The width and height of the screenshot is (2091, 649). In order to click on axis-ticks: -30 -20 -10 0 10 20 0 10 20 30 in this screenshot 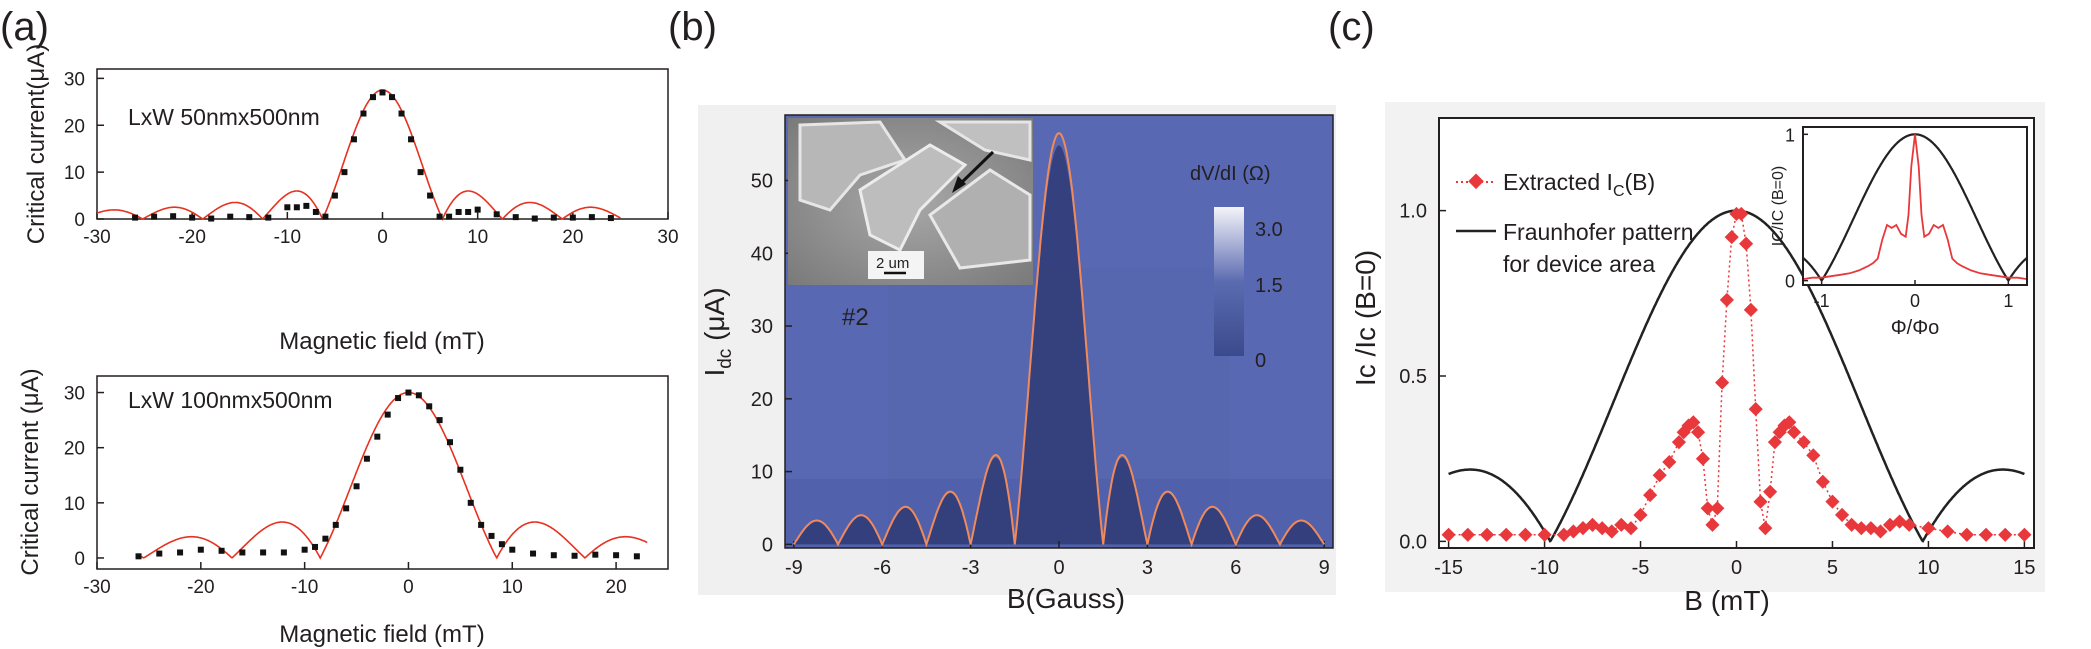, I will do `click(345, 491)`.